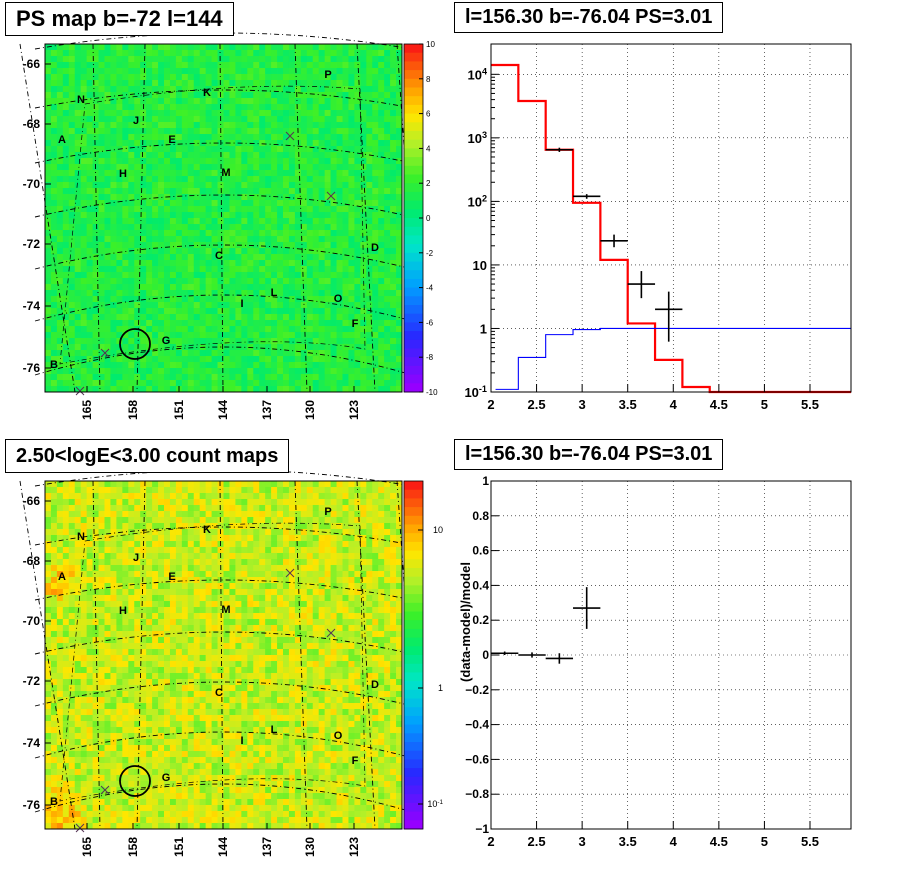  Describe the element at coordinates (136, 558) in the screenshot. I see `region-label-j: J` at that location.